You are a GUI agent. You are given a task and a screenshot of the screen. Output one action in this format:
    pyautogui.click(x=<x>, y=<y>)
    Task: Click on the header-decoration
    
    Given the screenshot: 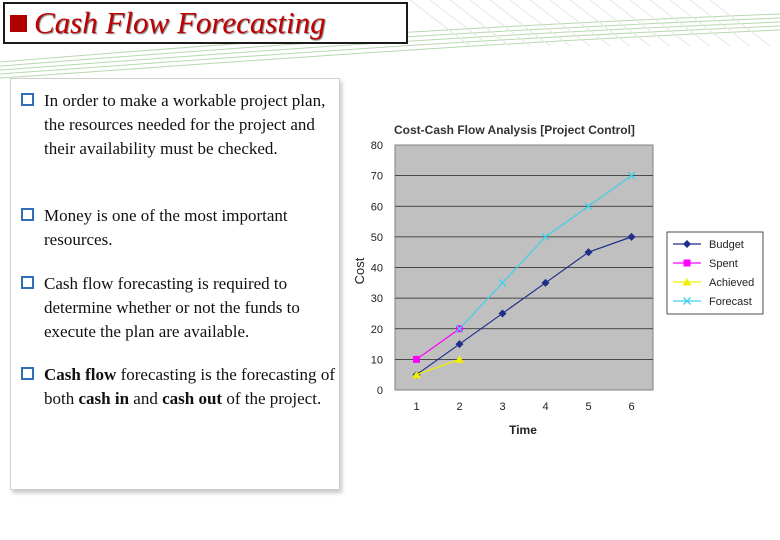 What is the action you would take?
    pyautogui.click(x=390, y=39)
    